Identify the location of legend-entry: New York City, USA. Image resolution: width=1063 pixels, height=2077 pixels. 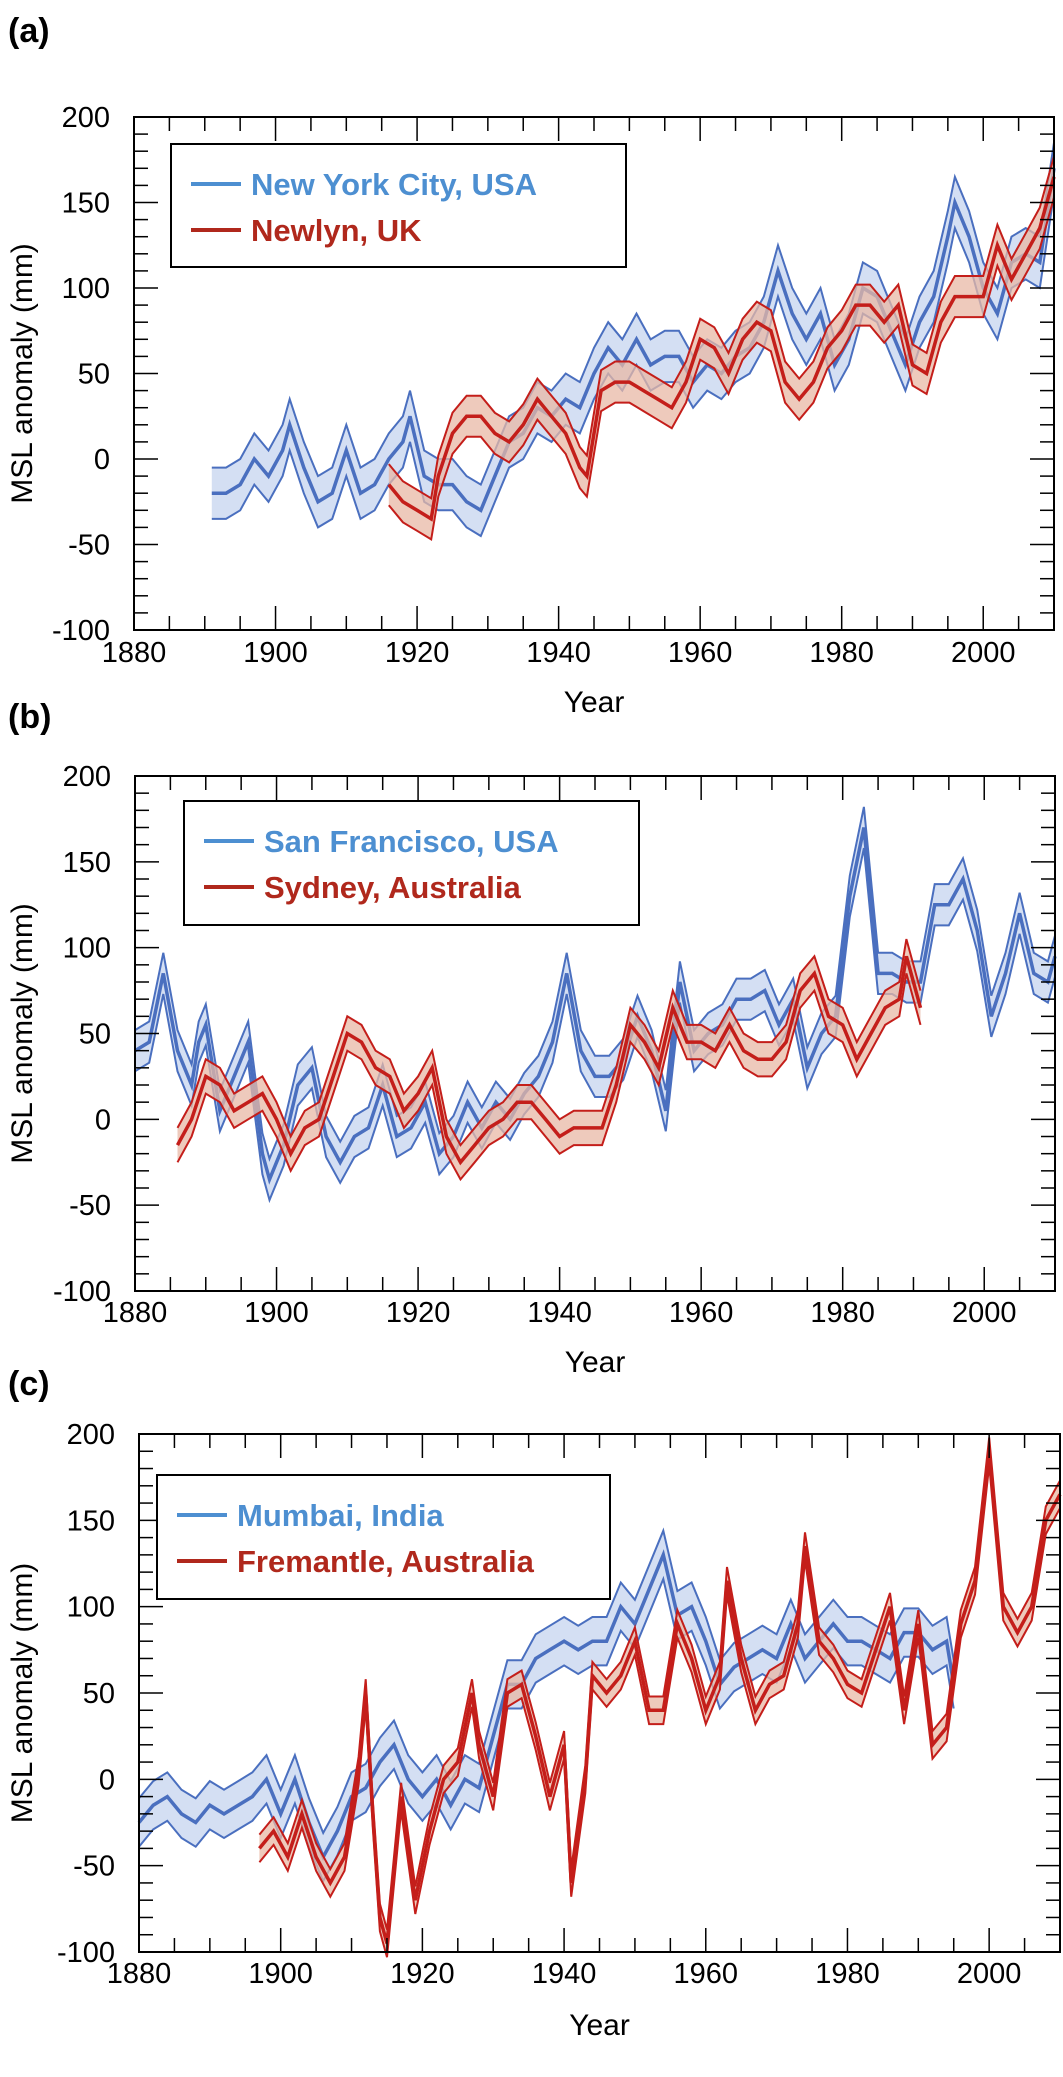
(394, 184).